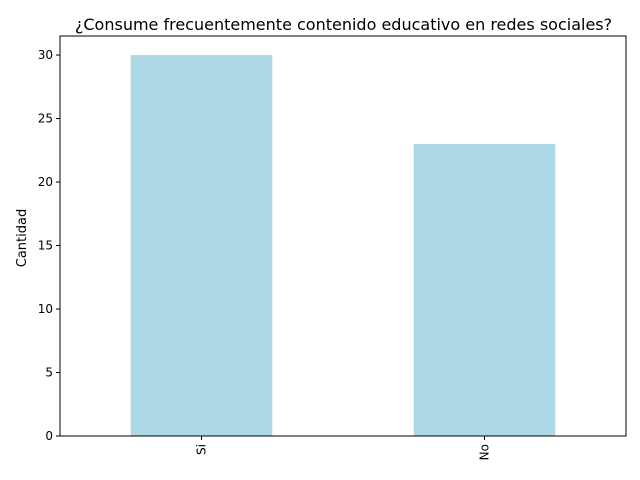  What do you see at coordinates (202, 449) in the screenshot?
I see `x-tick-label: Si` at bounding box center [202, 449].